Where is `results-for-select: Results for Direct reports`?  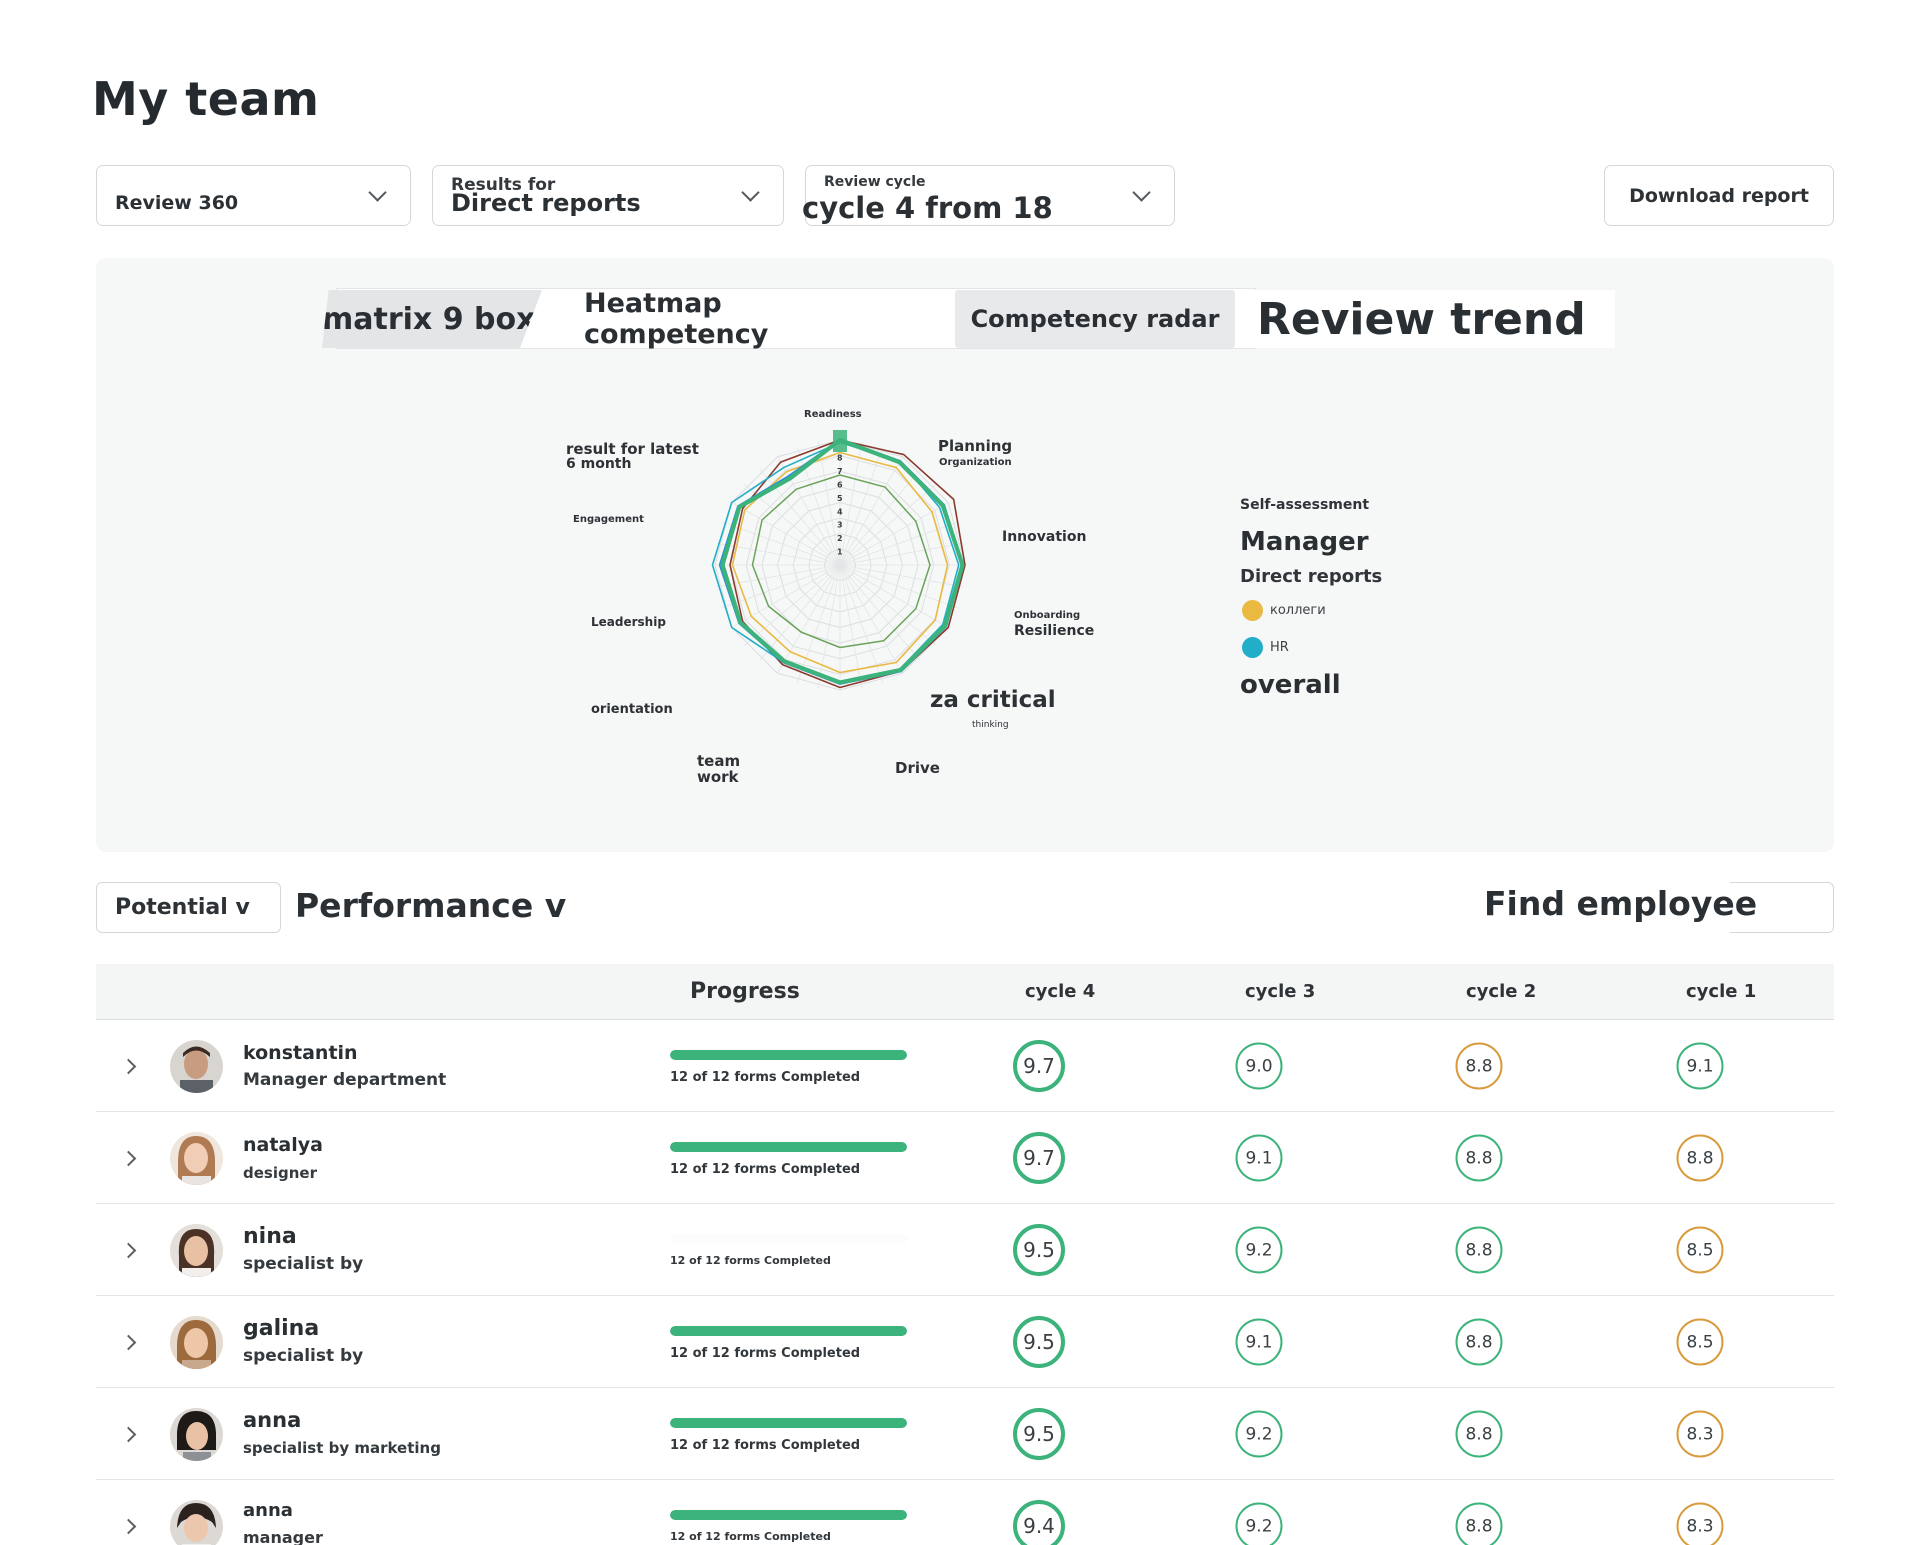
results-for-select: Results for Direct reports is located at coordinates (608, 195).